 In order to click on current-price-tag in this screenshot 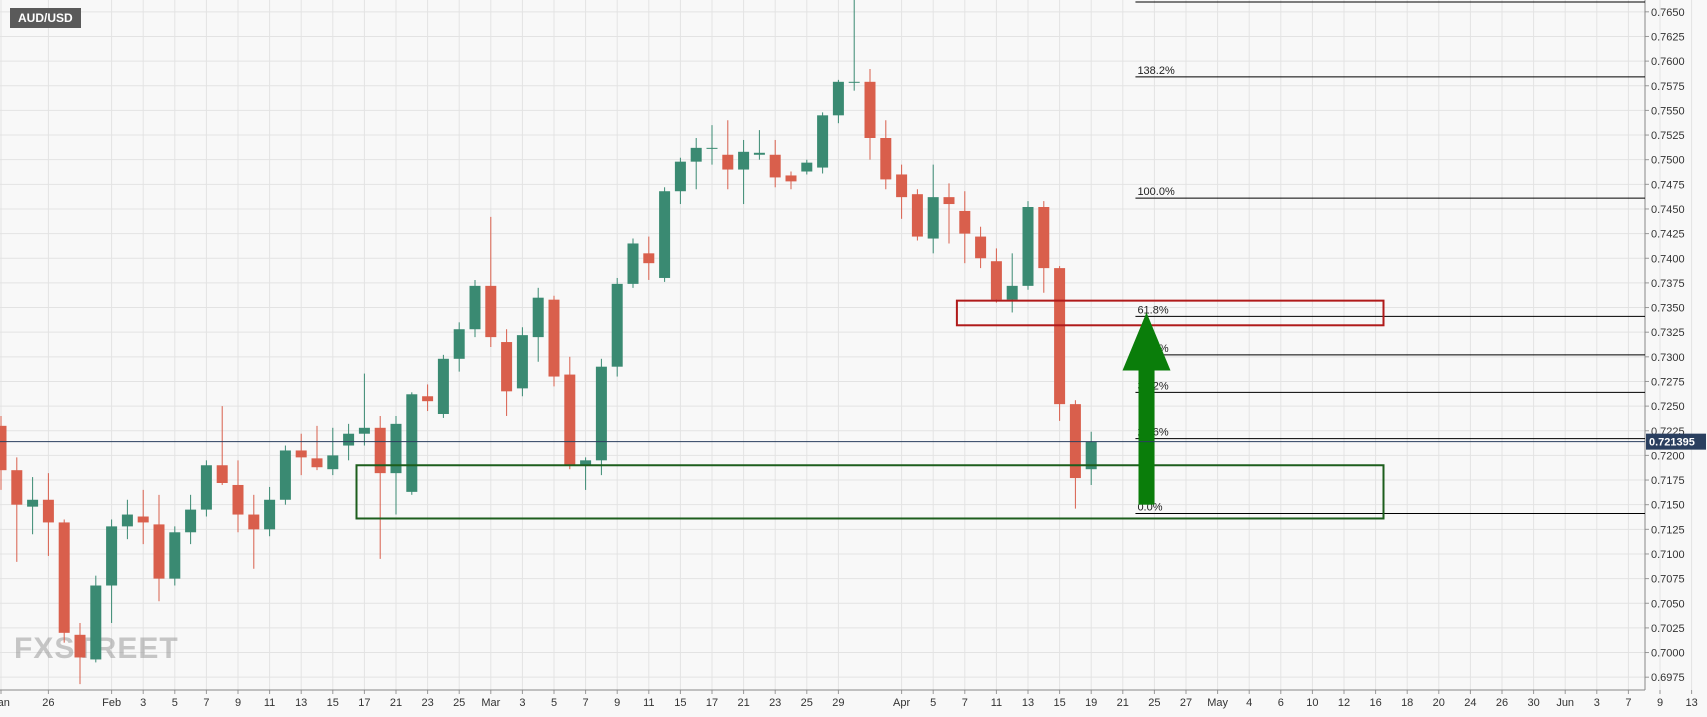, I will do `click(1676, 441)`.